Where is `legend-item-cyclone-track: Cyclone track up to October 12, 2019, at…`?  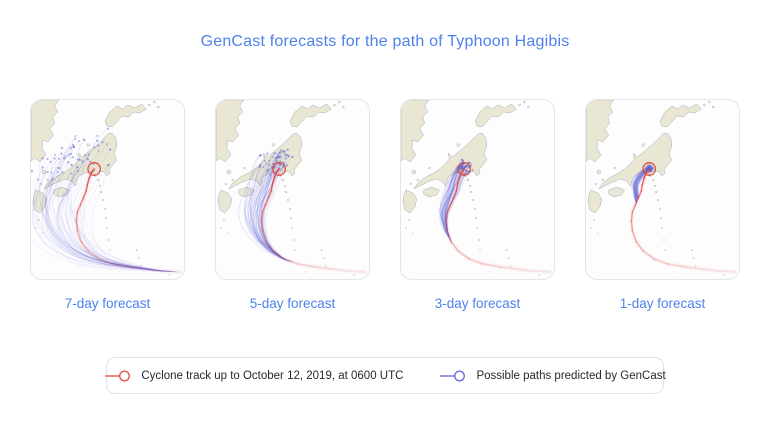
legend-item-cyclone-track: Cyclone track up to October 12, 2019, at… is located at coordinates (253, 376).